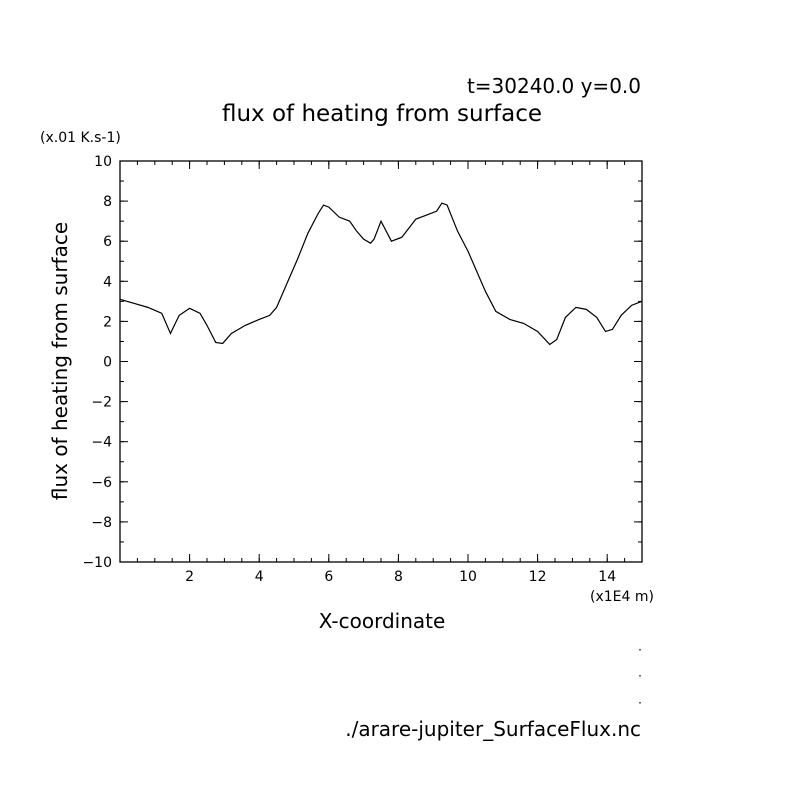 The image size is (804, 804). Describe the element at coordinates (328, 577) in the screenshot. I see `x-tick-label: 6` at that location.